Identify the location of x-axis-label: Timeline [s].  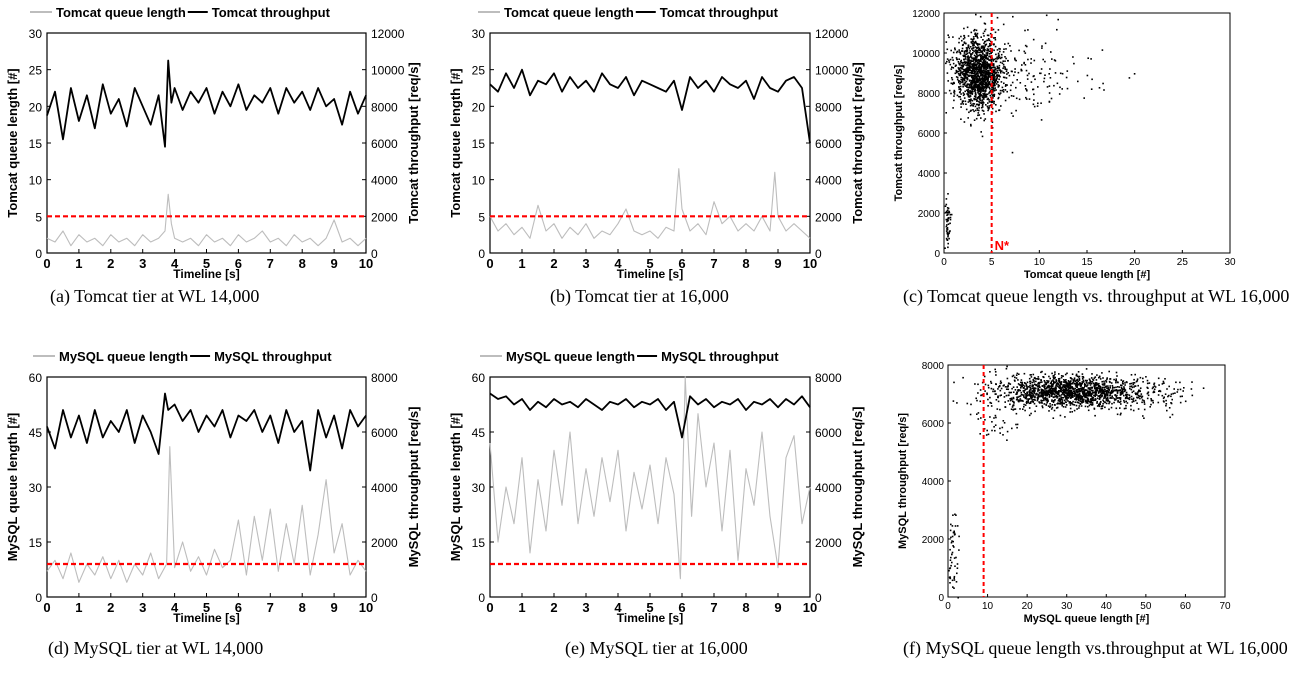
(650, 274).